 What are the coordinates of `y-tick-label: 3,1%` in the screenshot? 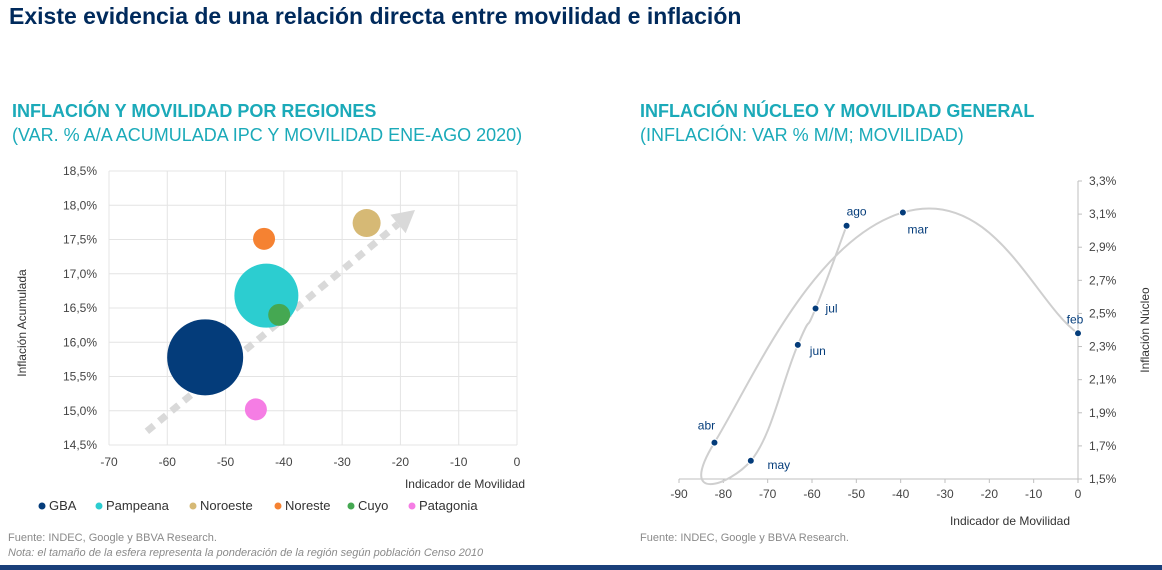 It's located at (1103, 214).